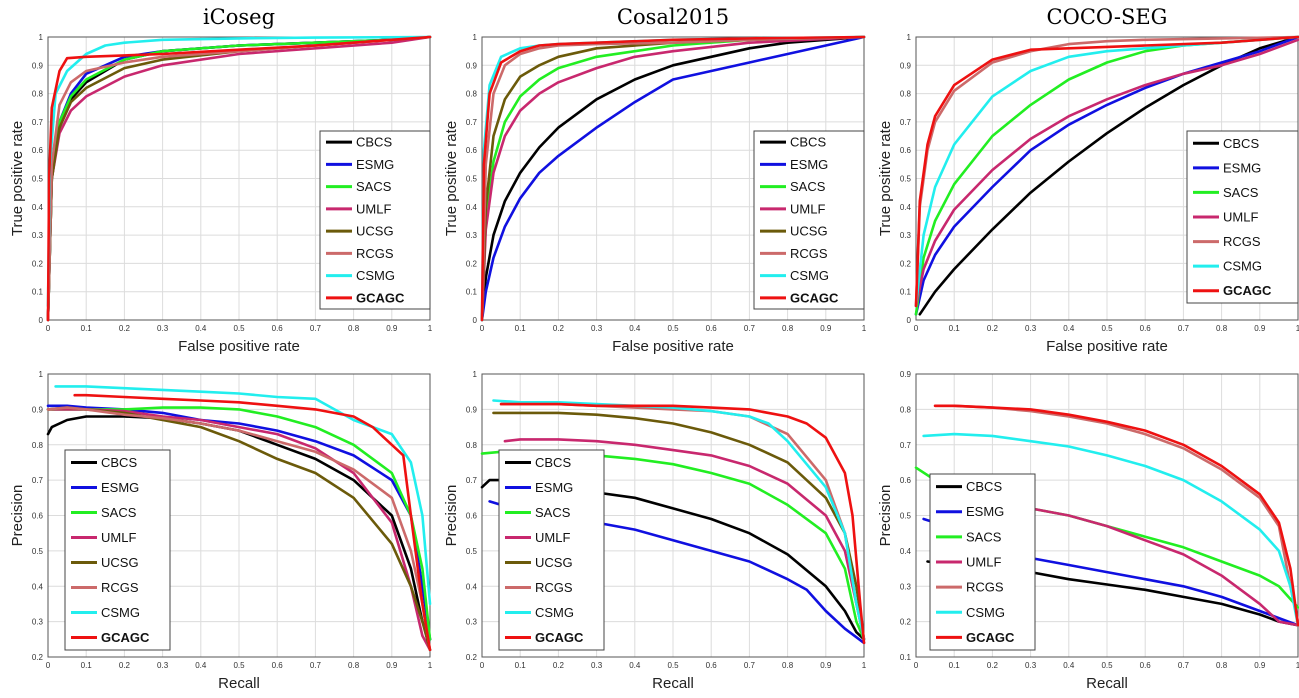  What do you see at coordinates (1107, 683) in the screenshot?
I see `x-axis-label: Recall` at bounding box center [1107, 683].